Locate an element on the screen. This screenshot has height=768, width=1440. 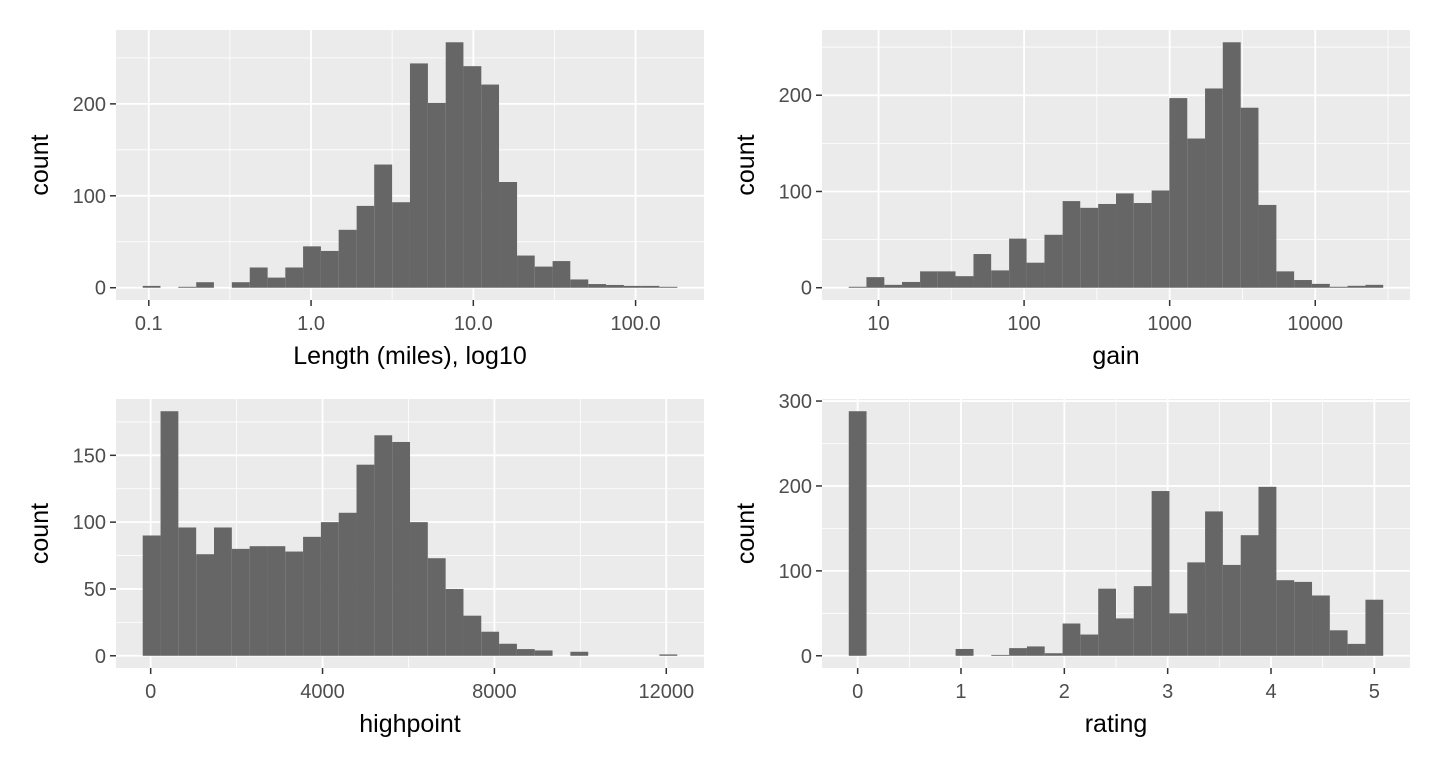
x-tick-label: 1.0 is located at coordinates (311, 324).